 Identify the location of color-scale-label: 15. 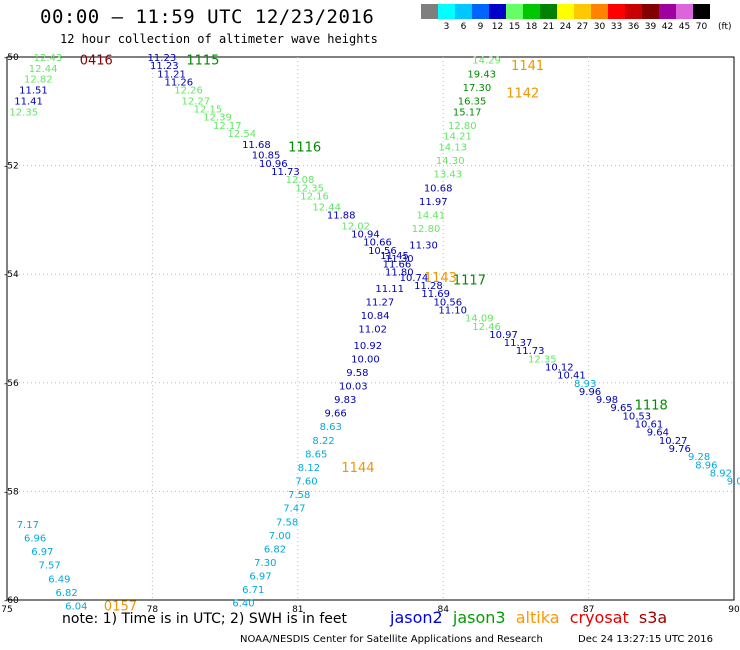
(514, 27).